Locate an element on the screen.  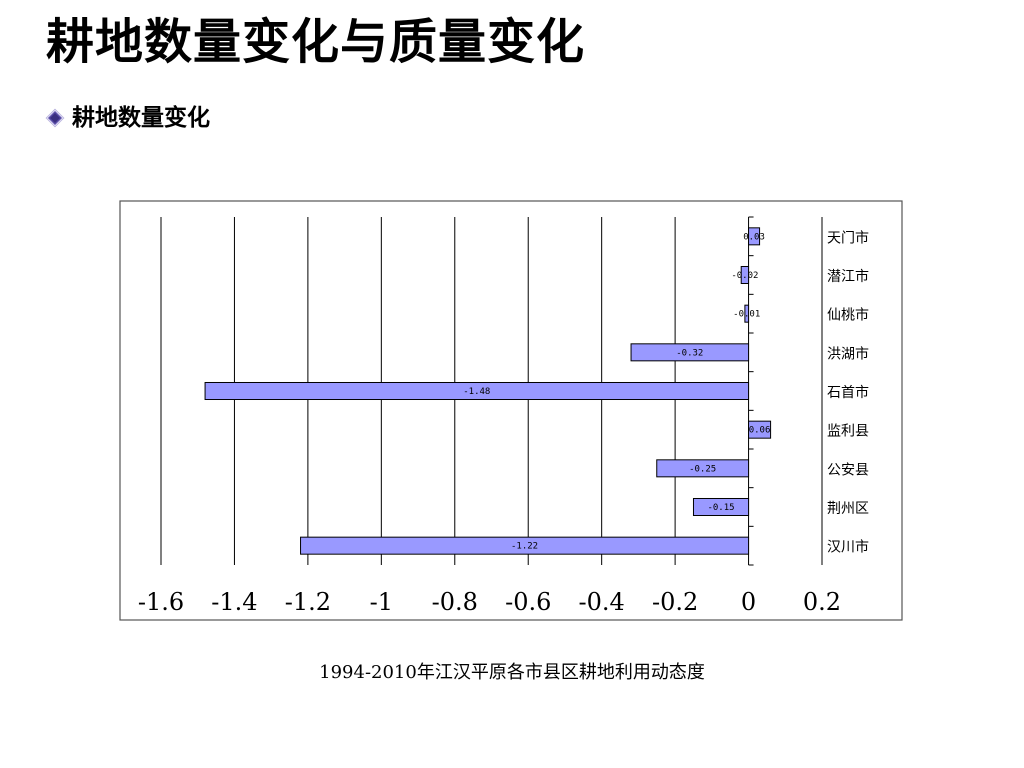
bullet-item: 耕地数量变化 is located at coordinates (127, 118).